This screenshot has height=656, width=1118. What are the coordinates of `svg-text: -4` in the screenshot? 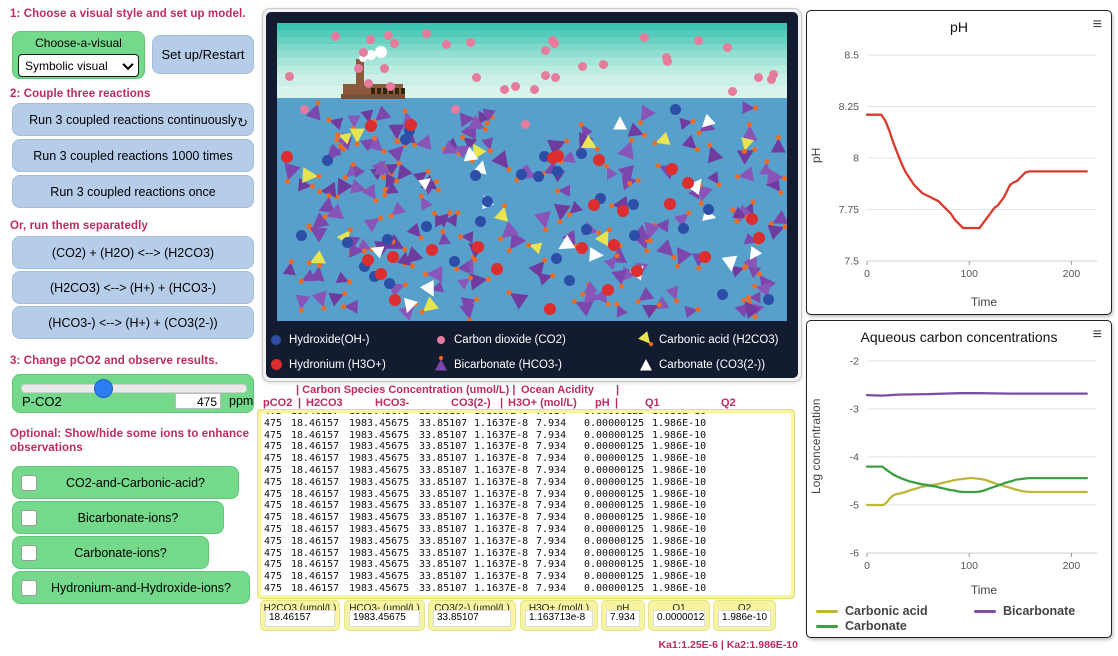 It's located at (854, 458).